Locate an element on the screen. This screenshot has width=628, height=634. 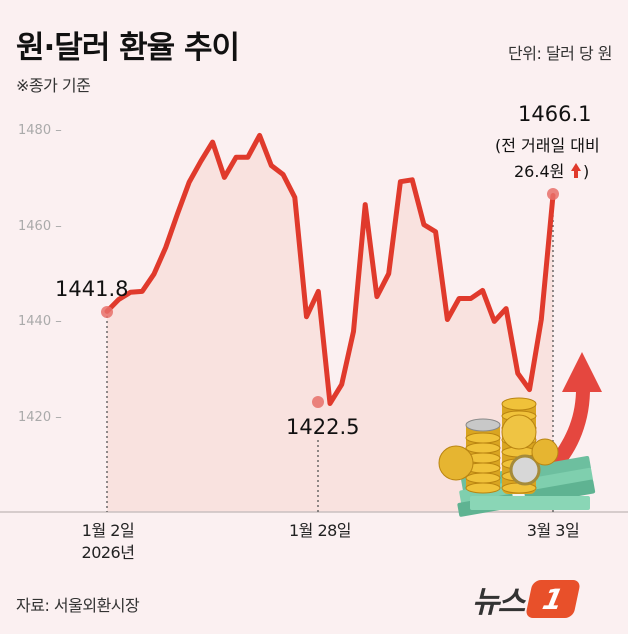
start-value-label: 1441.8 is located at coordinates (91, 289).